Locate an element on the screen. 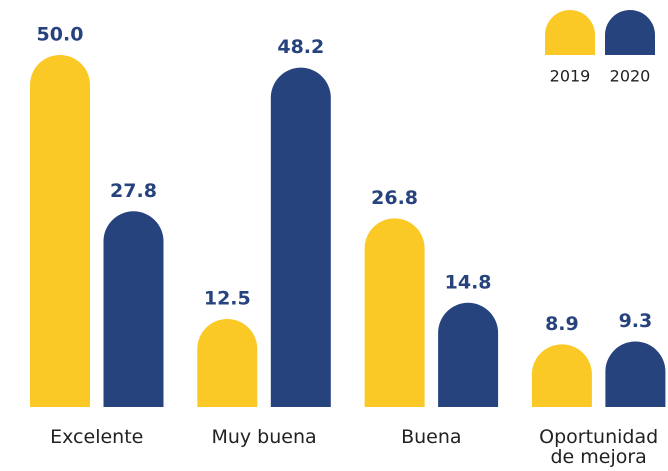 This screenshot has height=471, width=668. value-label: 48.2 is located at coordinates (300, 47).